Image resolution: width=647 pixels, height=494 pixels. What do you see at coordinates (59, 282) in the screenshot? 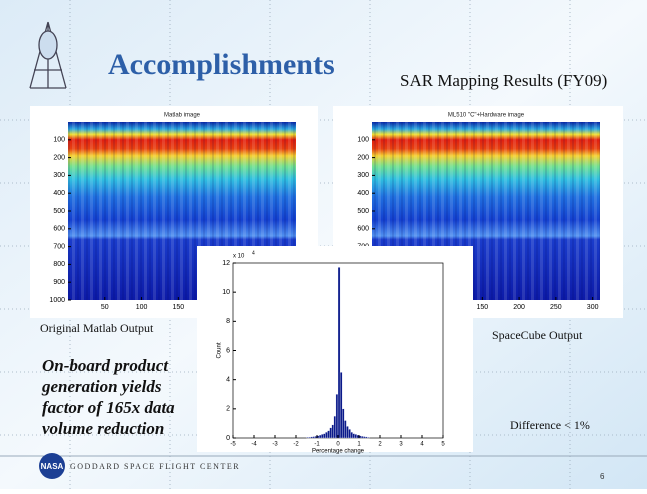
I see `y-tick-label: 900` at bounding box center [59, 282].